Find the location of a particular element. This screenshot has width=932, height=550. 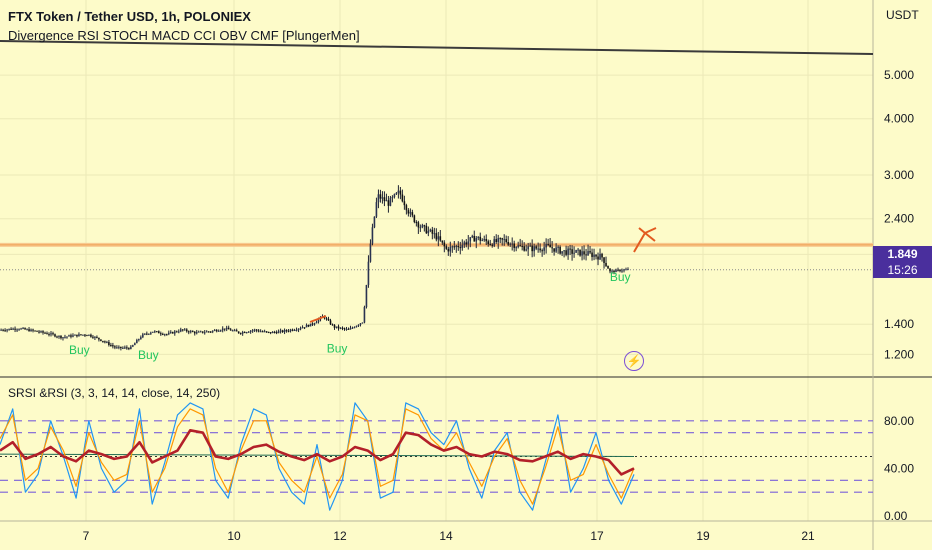

trend-arrow is located at coordinates (318, 319).